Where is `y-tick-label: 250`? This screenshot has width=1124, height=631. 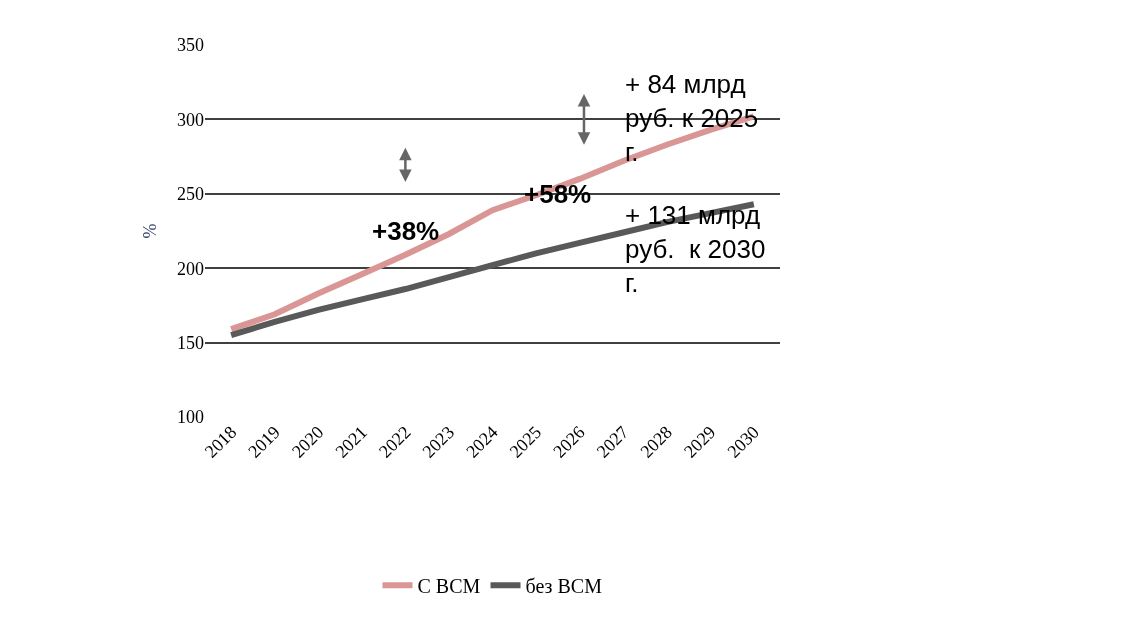 y-tick-label: 250 is located at coordinates (190, 194).